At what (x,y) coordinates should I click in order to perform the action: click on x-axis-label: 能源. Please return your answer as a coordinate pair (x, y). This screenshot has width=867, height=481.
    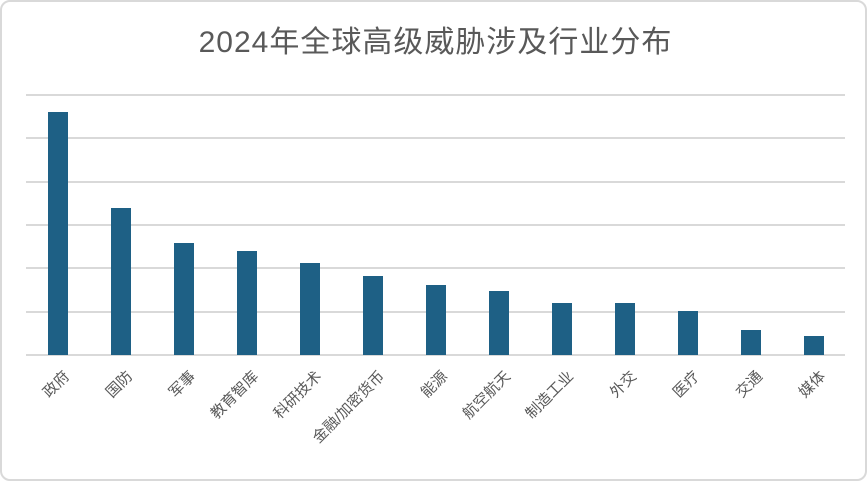
    Looking at the image, I should click on (435, 385).